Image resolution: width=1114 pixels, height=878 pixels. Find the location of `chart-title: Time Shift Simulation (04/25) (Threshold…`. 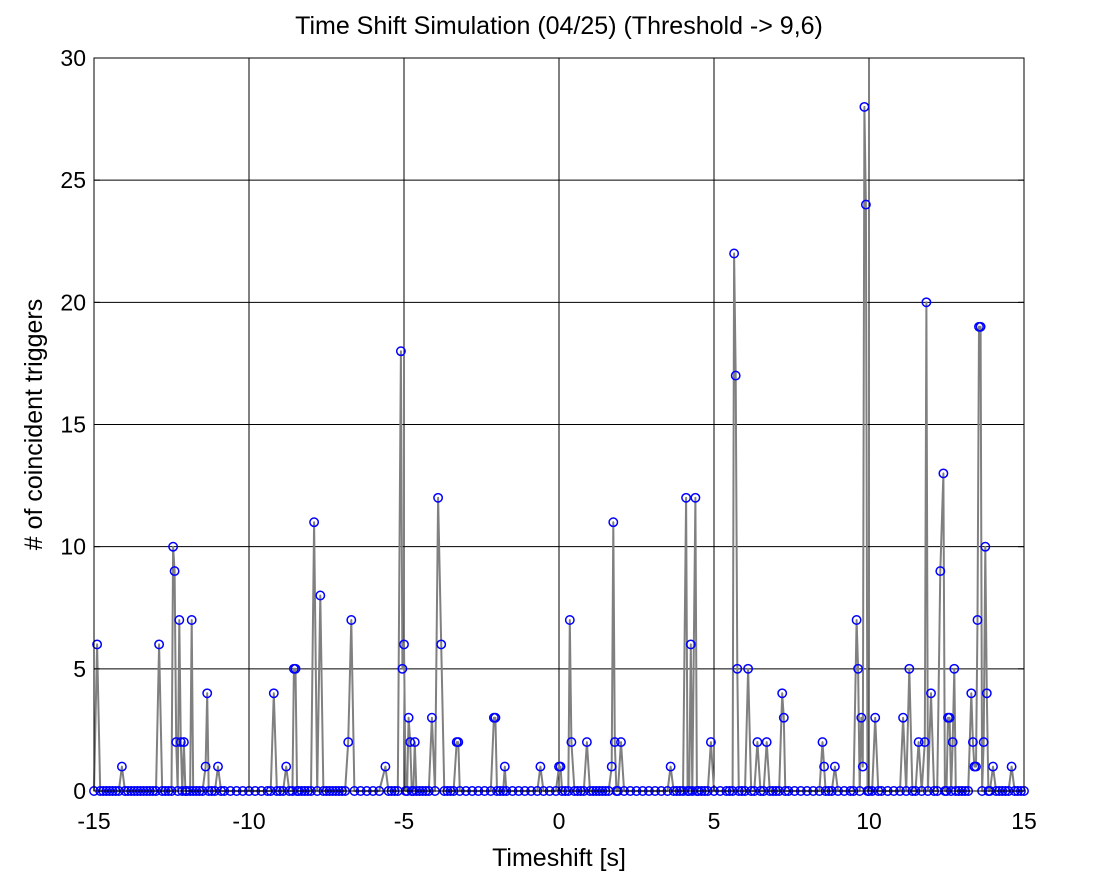

chart-title: Time Shift Simulation (04/25) (Threshold… is located at coordinates (559, 26).